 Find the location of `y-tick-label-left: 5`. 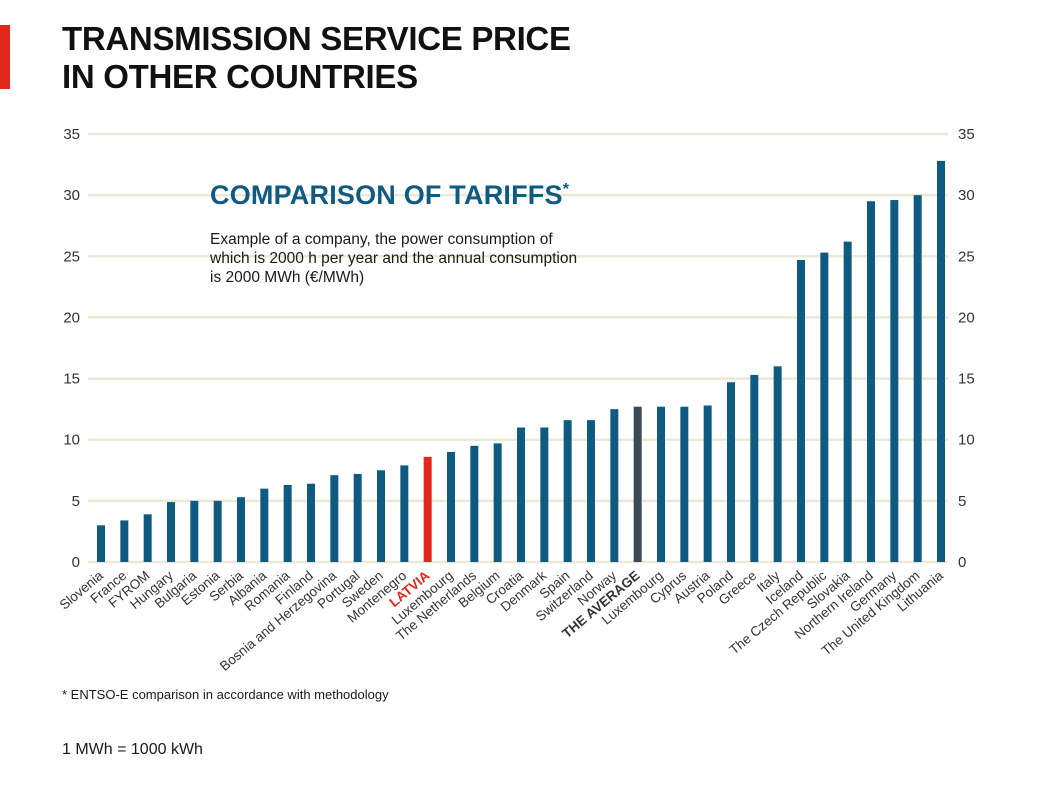

y-tick-label-left: 5 is located at coordinates (76, 501).